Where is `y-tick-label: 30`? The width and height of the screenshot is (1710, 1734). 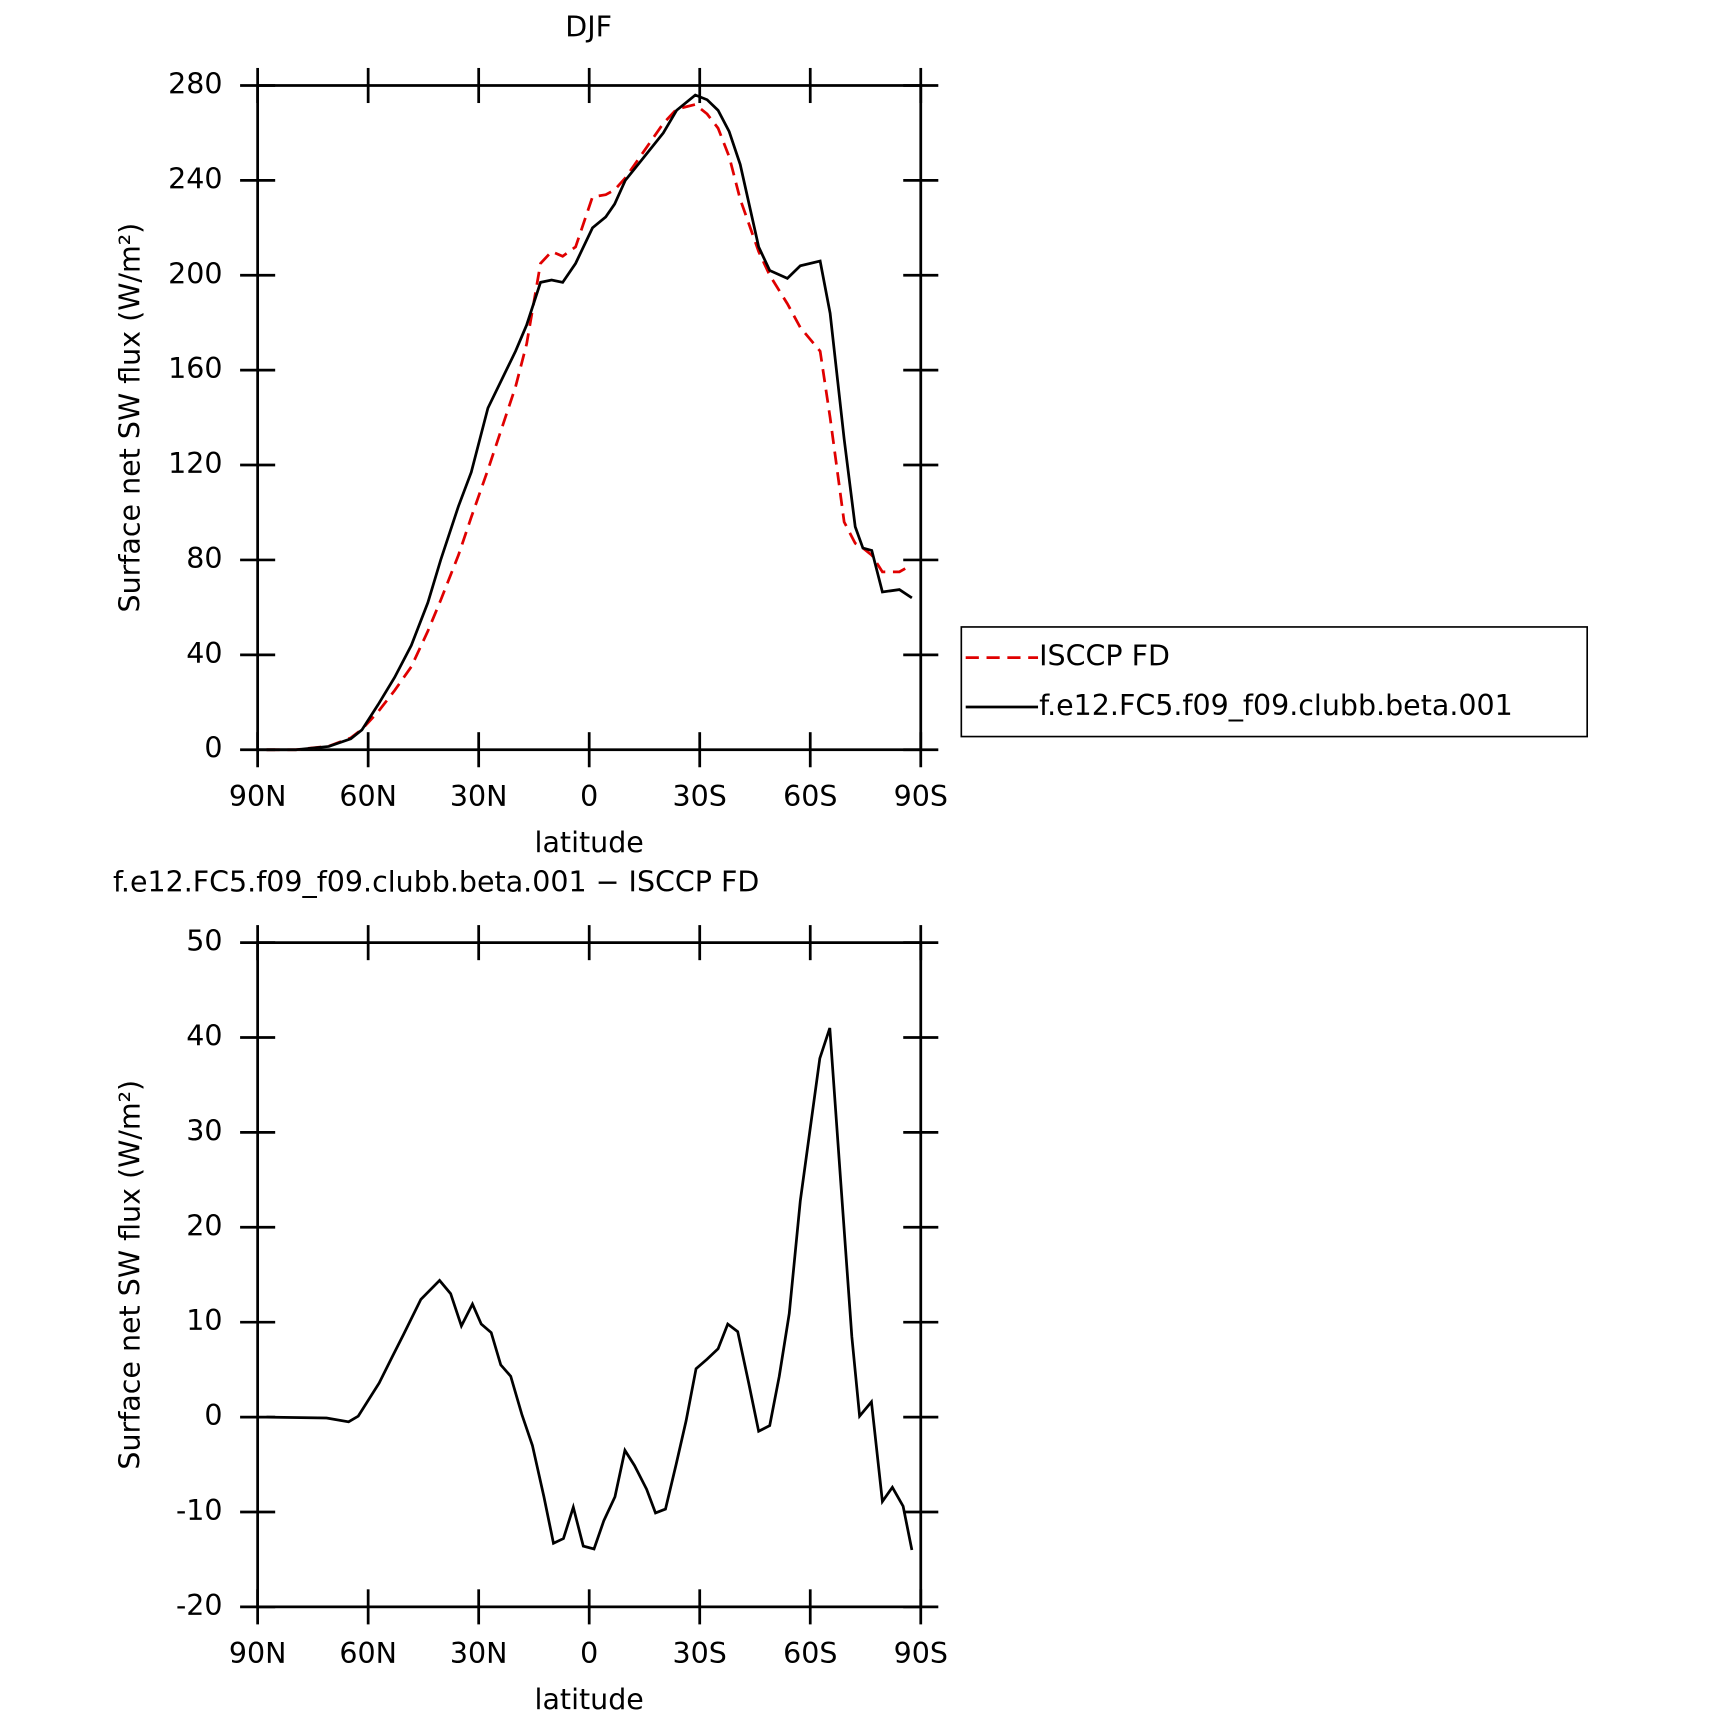
y-tick-label: 30 is located at coordinates (204, 1130).